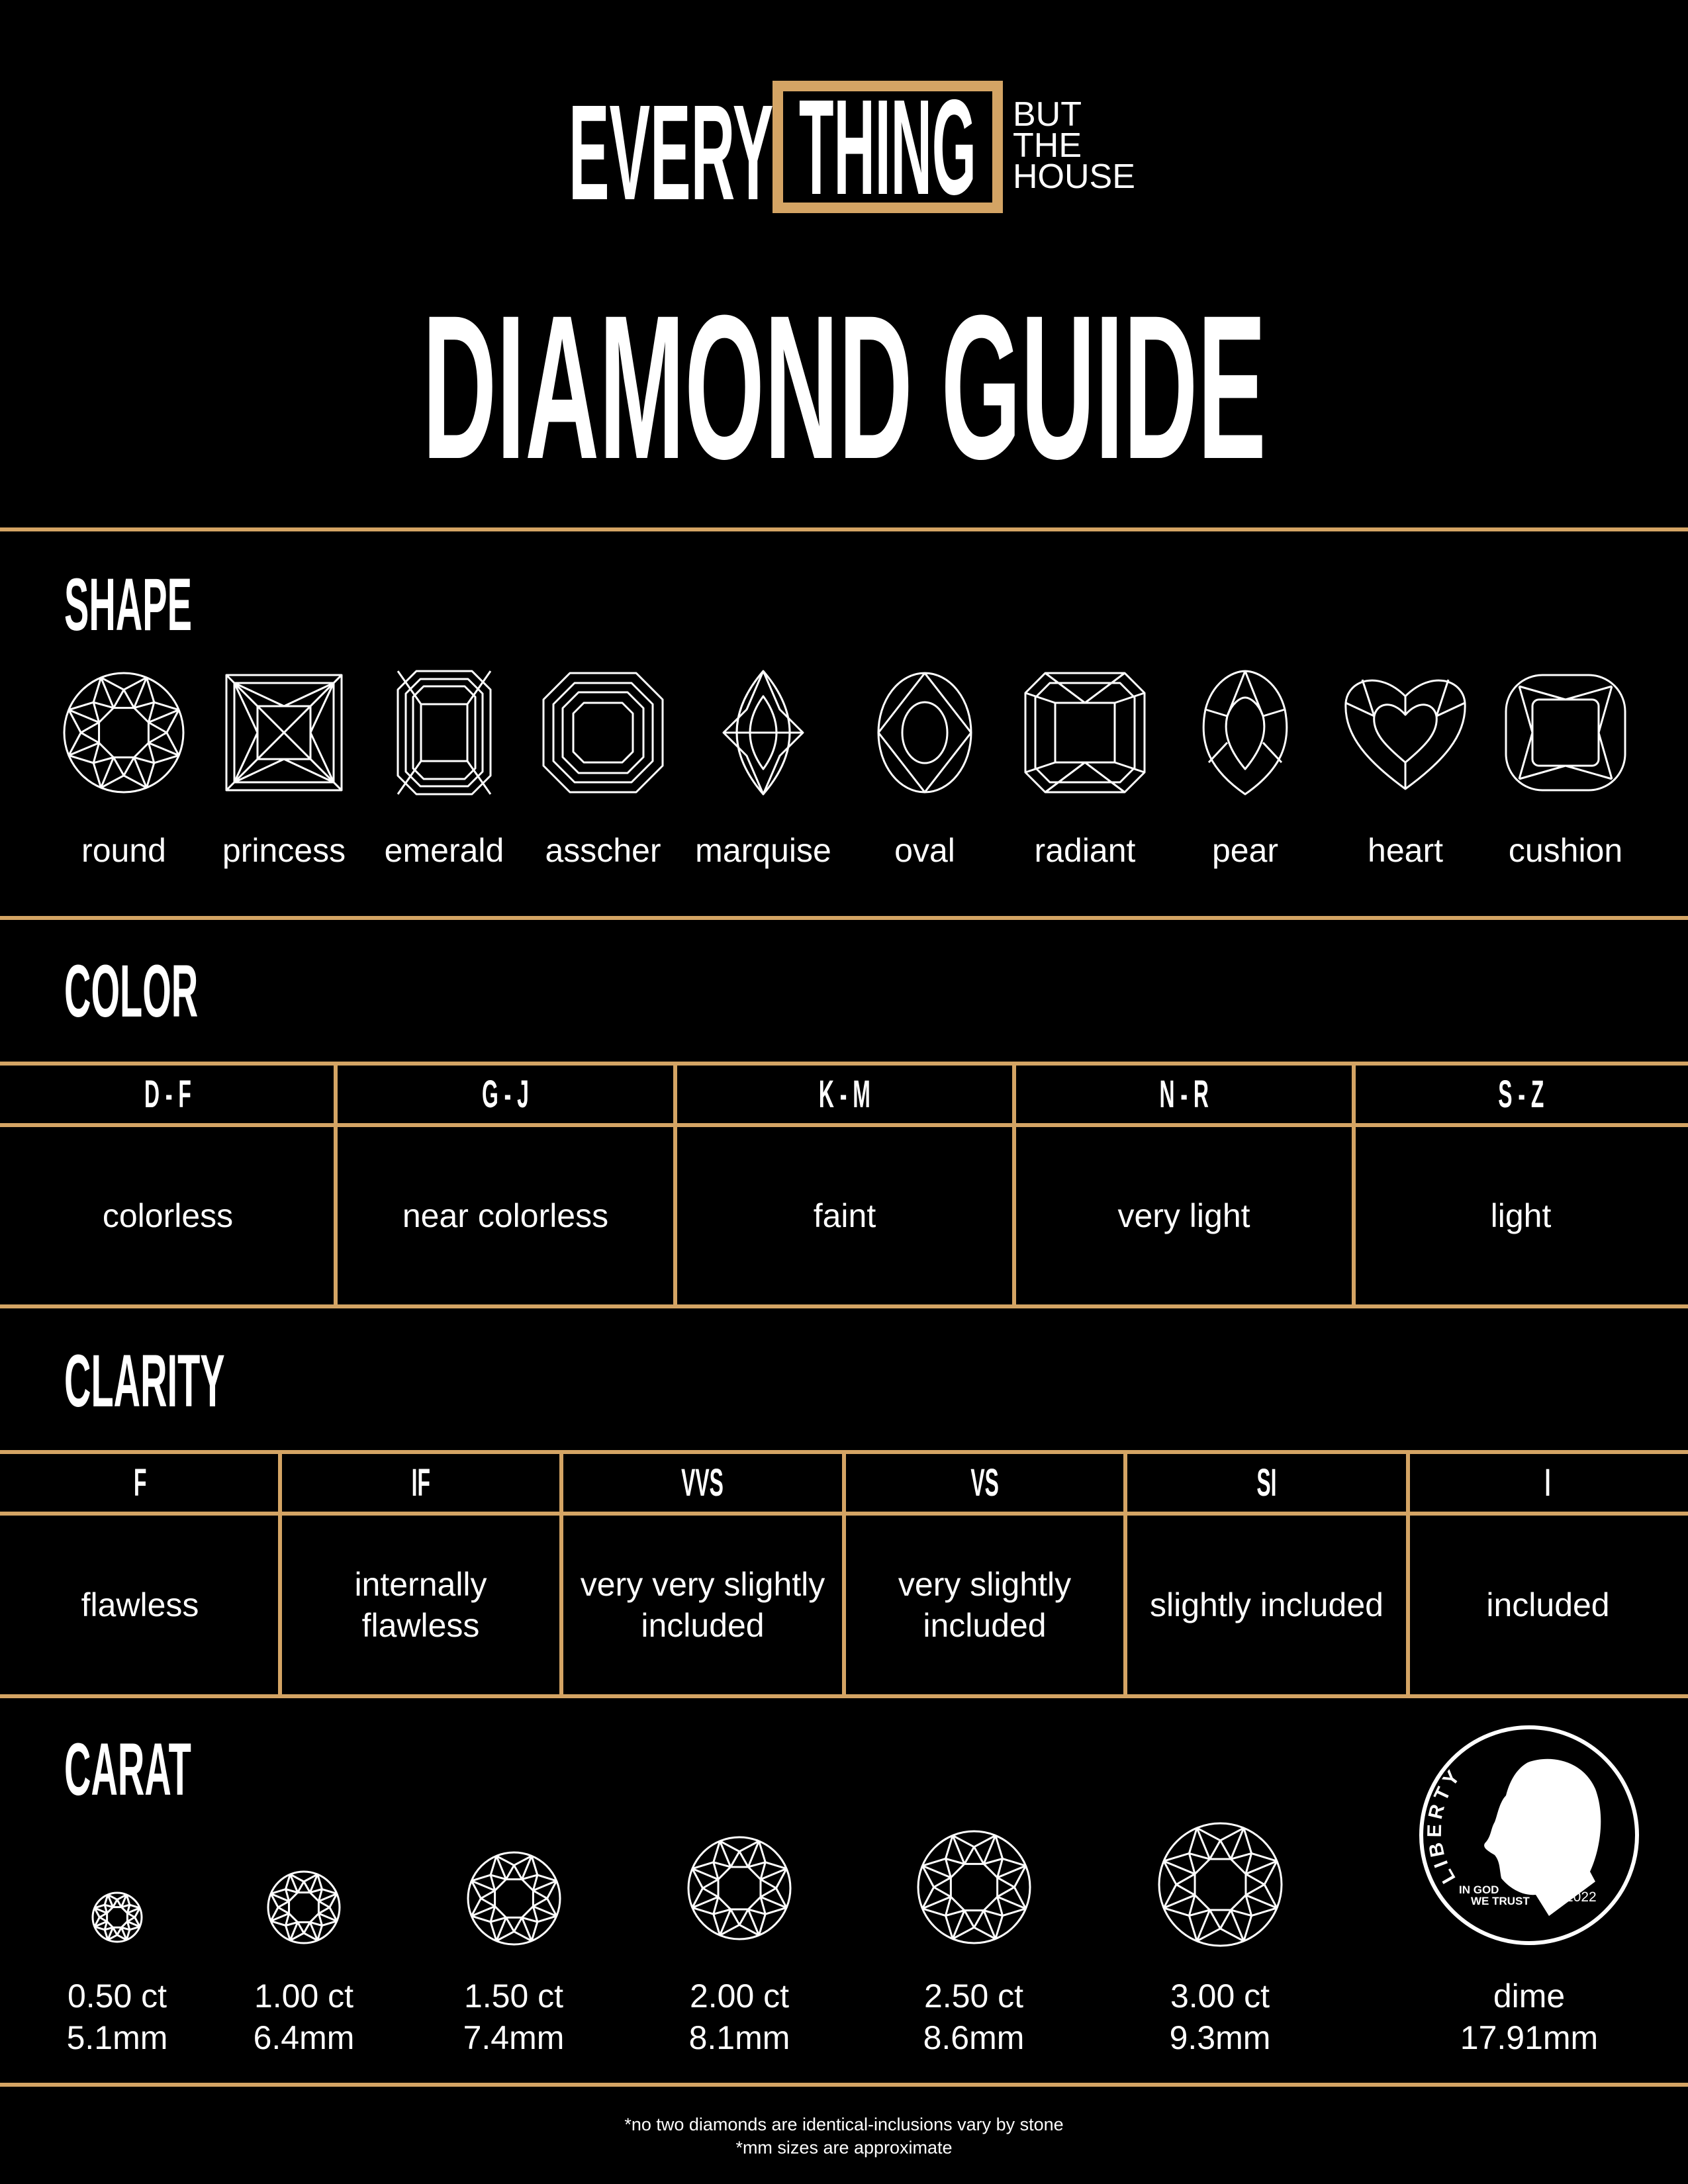 The width and height of the screenshot is (1688, 2184). What do you see at coordinates (702, 1482) in the screenshot?
I see `clarity-grade-2: VVS` at bounding box center [702, 1482].